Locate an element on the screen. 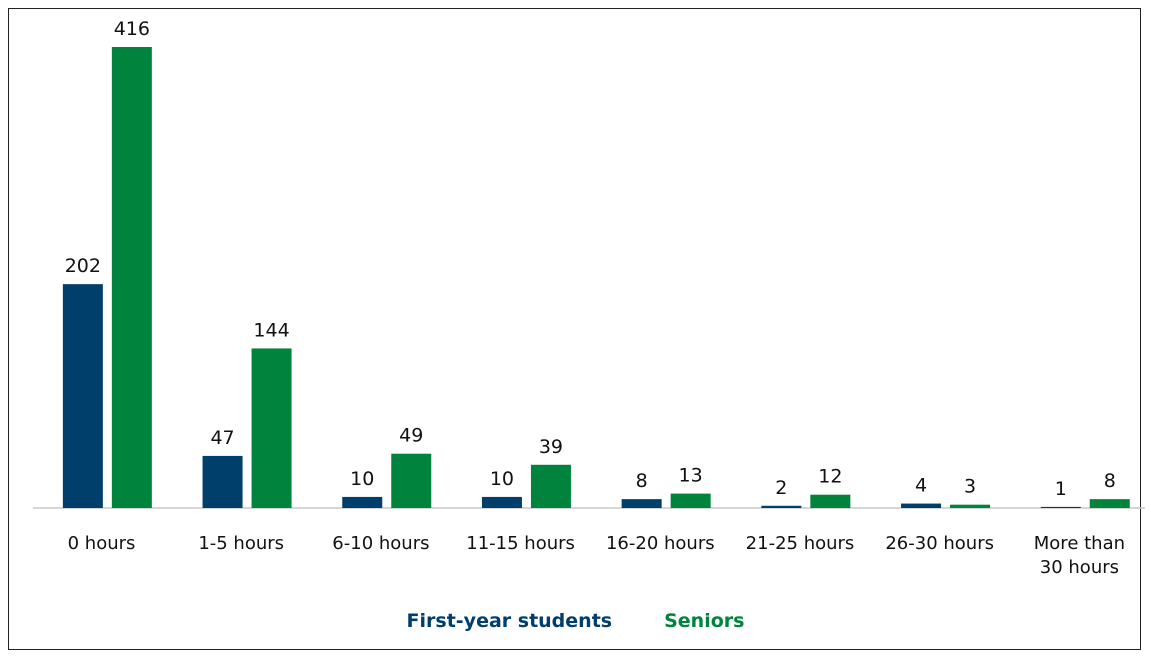 This screenshot has height=660, width=1151. data-label: 144 is located at coordinates (271, 330).